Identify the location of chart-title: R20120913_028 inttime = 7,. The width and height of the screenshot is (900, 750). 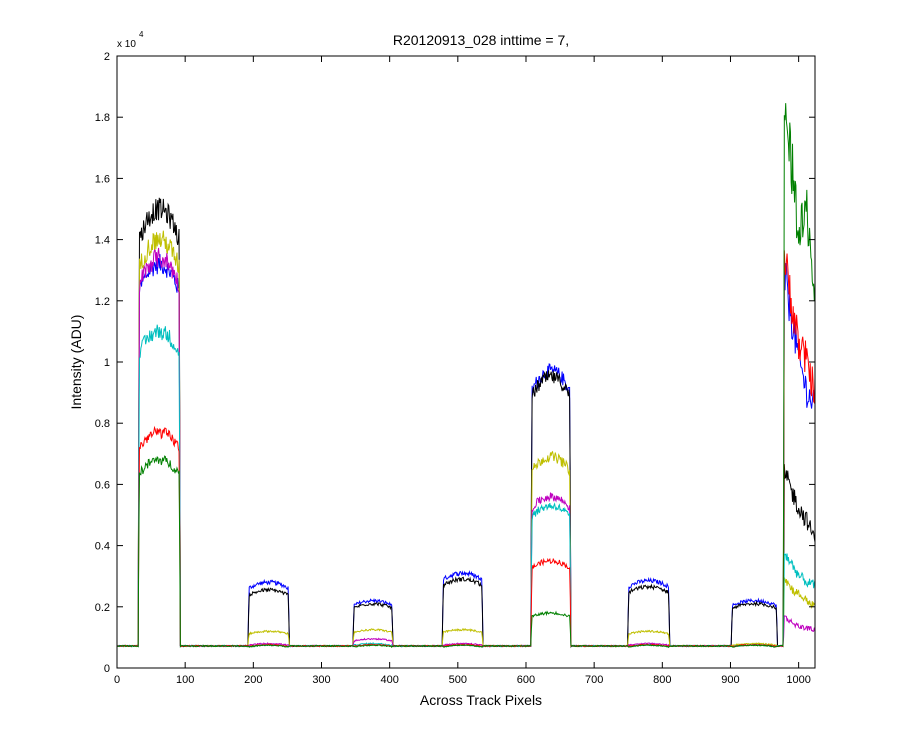
(481, 40).